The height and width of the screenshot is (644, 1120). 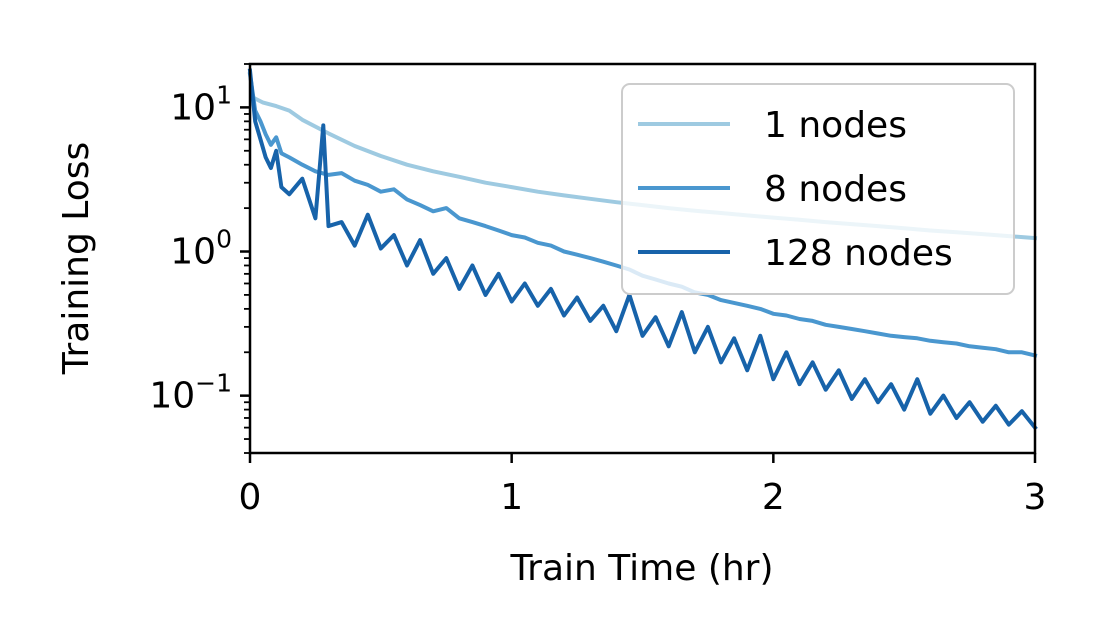 I want to click on x-axis-ticks: 0 1 2 3, so click(x=643, y=485).